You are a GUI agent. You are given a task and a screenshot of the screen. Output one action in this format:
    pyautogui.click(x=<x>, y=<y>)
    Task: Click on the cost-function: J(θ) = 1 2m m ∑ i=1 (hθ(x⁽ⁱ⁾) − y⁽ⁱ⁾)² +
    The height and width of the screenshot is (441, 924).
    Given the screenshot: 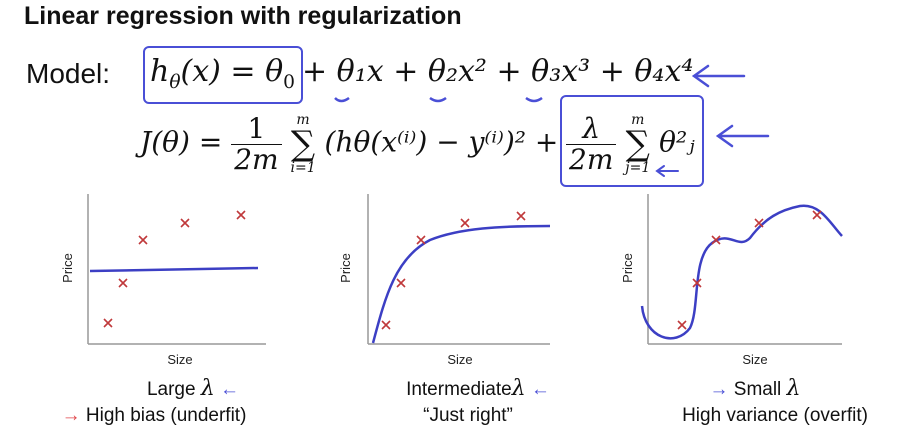 What is the action you would take?
    pyautogui.click(x=349, y=144)
    